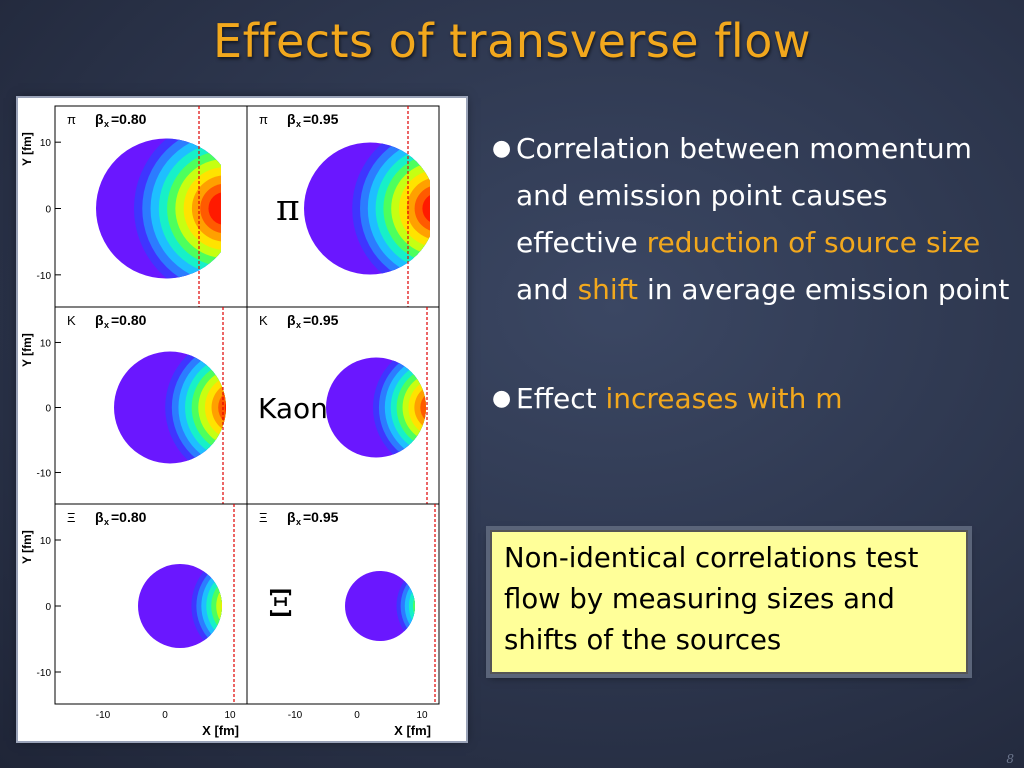  I want to click on bullet-1-highlight-reduction: reduction of source size, so click(813, 242).